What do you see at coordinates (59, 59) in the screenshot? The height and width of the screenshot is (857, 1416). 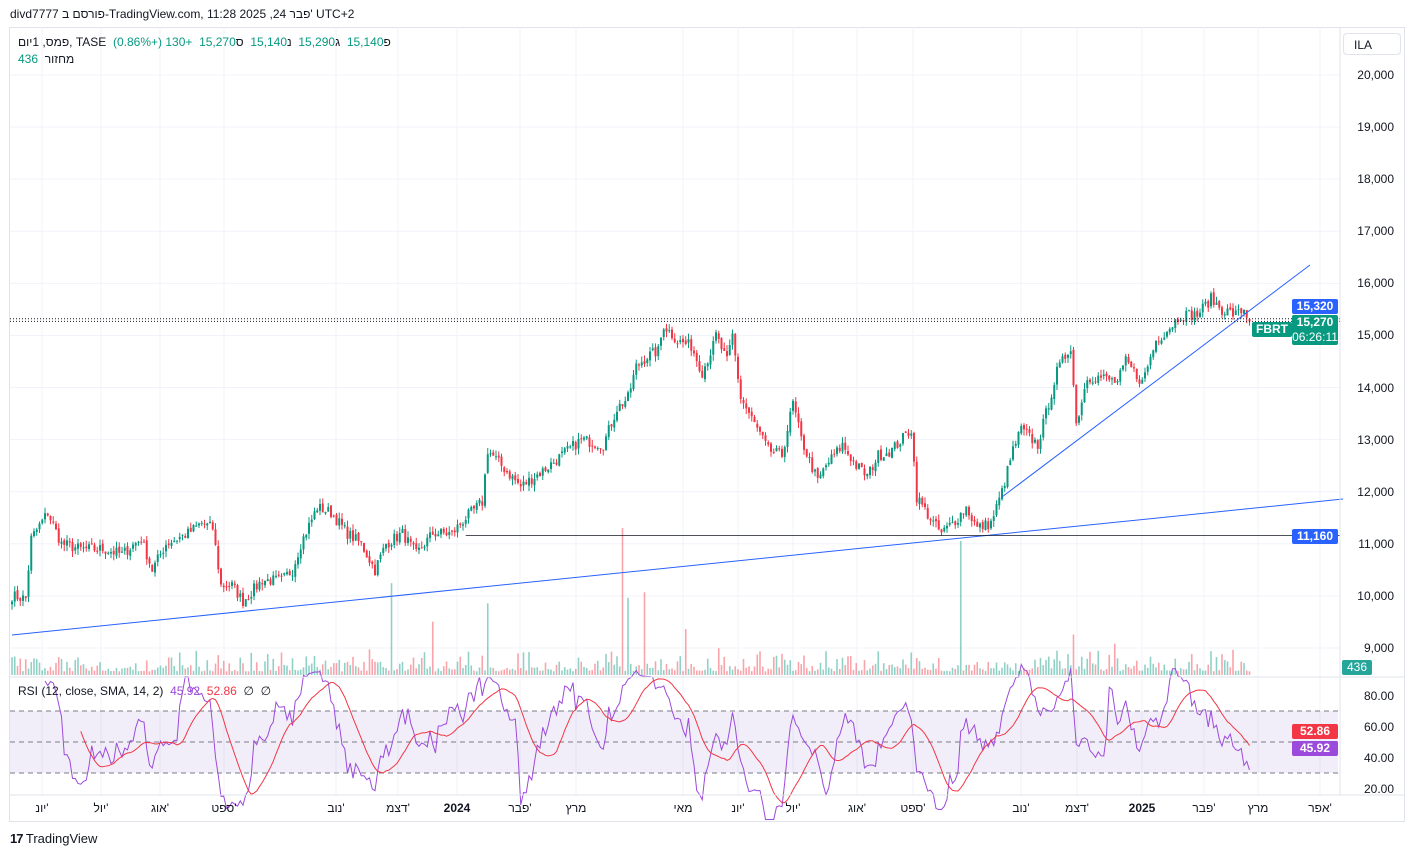 I see `volume-label: מחזור` at bounding box center [59, 59].